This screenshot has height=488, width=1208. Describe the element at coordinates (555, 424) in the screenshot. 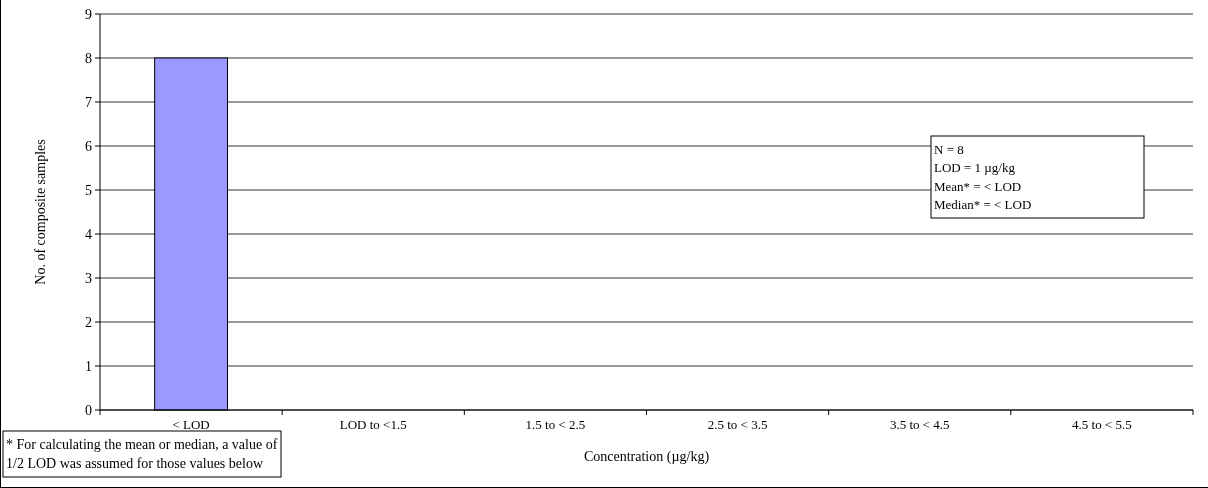

I see `x-tick-label: 1.5 to < 2.5` at that location.